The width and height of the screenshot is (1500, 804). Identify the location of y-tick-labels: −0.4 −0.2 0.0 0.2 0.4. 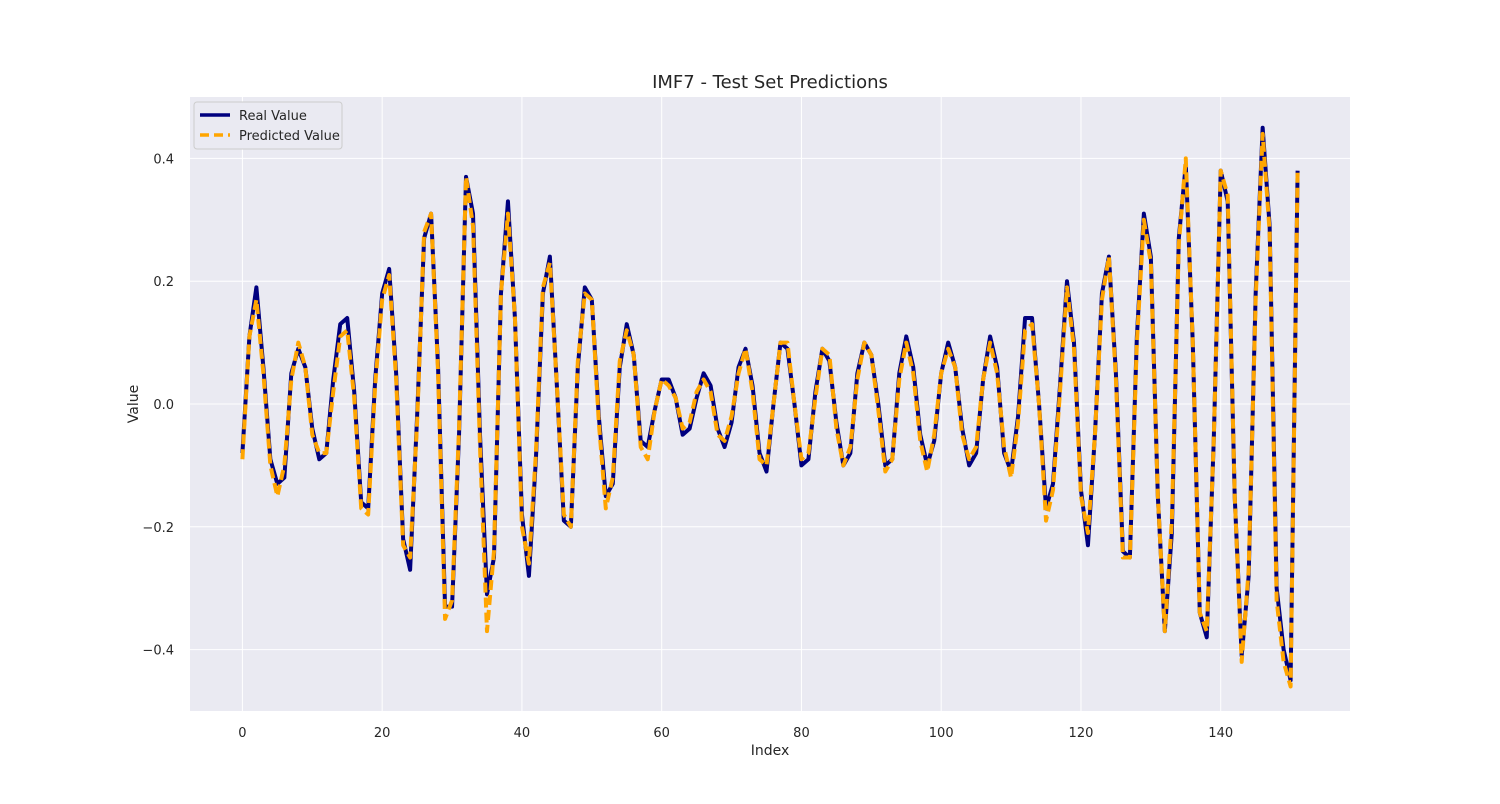
(158, 405).